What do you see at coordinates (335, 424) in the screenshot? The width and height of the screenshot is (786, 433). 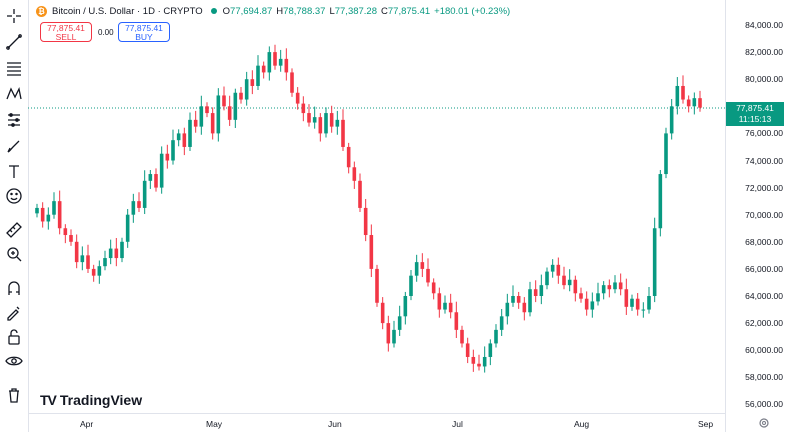 I see `time-axis-label: Jun` at bounding box center [335, 424].